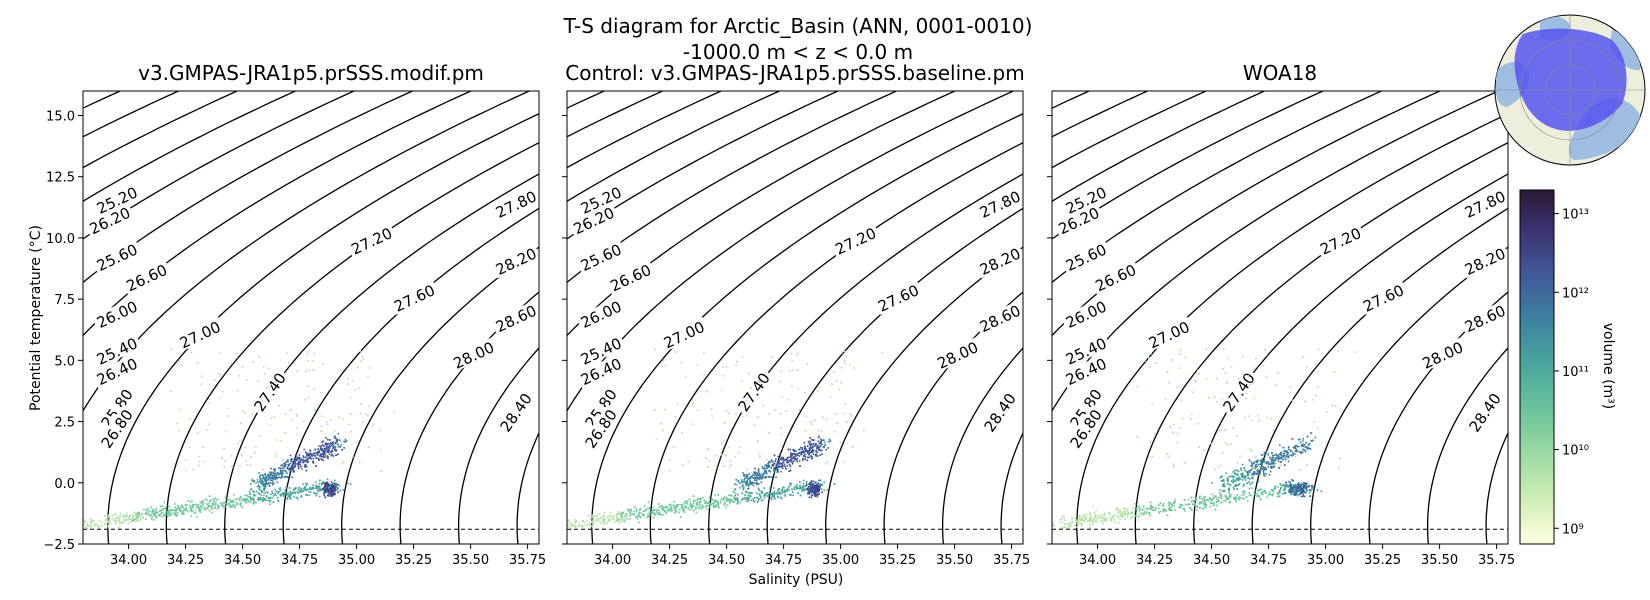 Image resolution: width=1650 pixels, height=600 pixels. I want to click on colorbar-tick-label: 10⁹, so click(1573, 529).